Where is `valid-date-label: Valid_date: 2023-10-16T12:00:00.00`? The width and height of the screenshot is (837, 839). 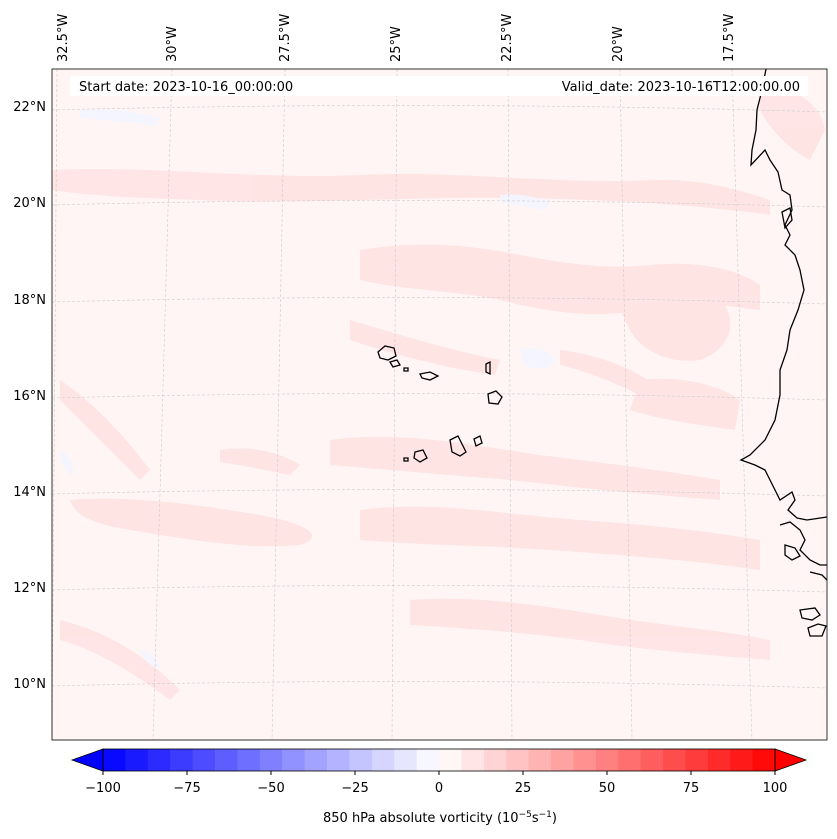 valid-date-label: Valid_date: 2023-10-16T12:00:00.00 is located at coordinates (681, 87).